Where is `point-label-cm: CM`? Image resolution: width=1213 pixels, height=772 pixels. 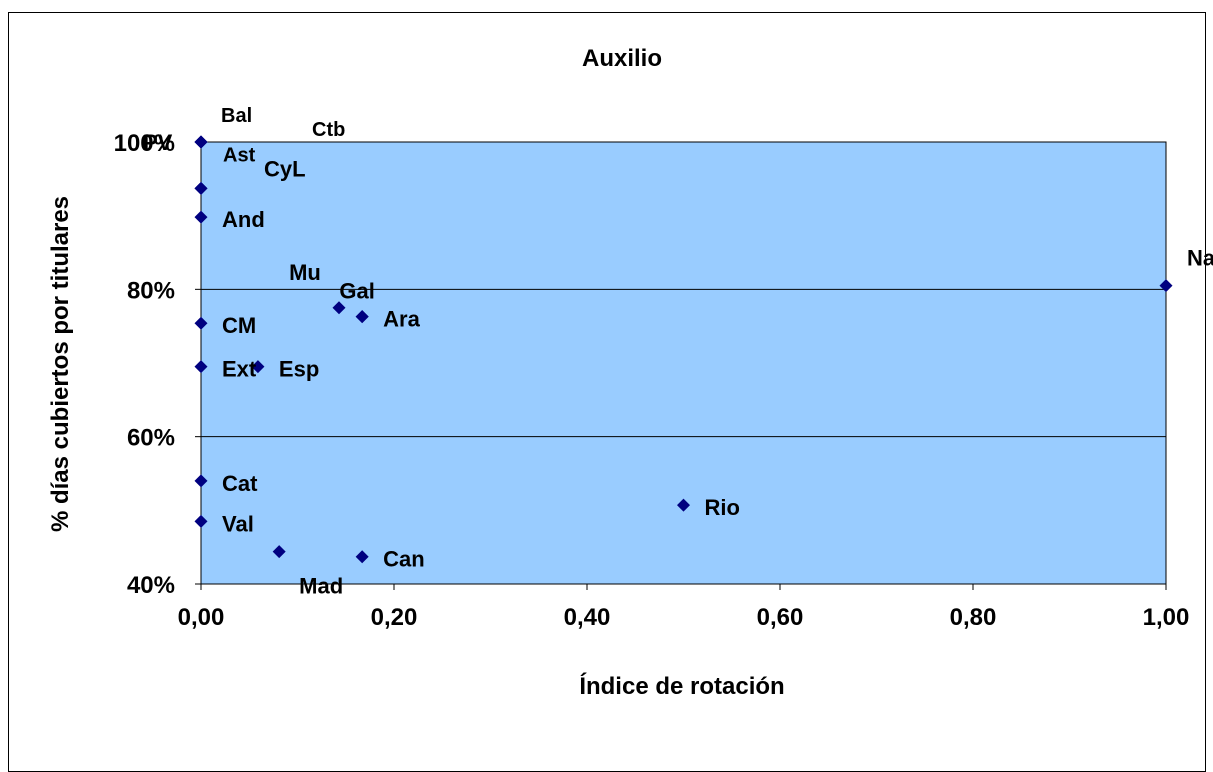
point-label-cm: CM is located at coordinates (239, 325).